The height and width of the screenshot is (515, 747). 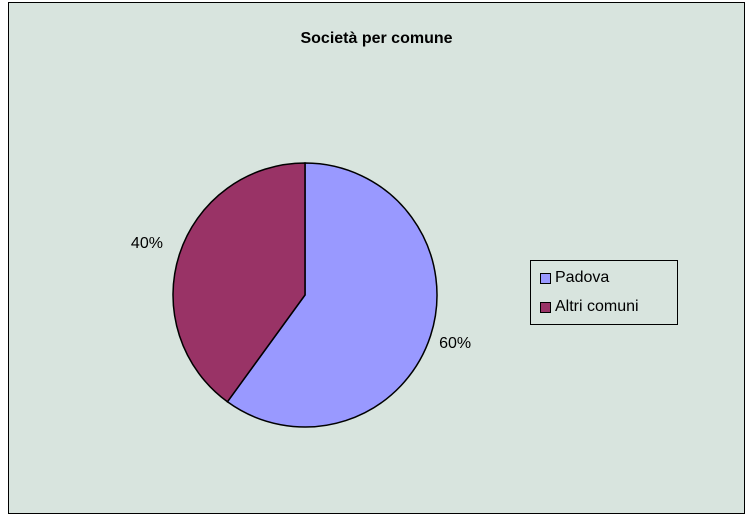 What do you see at coordinates (597, 306) in the screenshot?
I see `legend-label-altri-comuni: Altri comuni` at bounding box center [597, 306].